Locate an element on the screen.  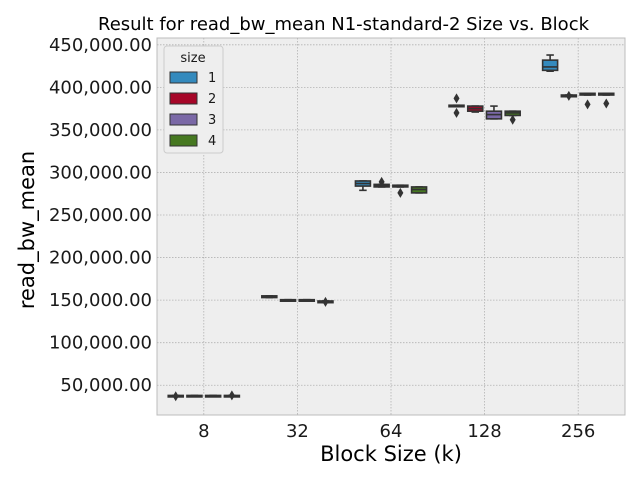
x-tick-label: 256 is located at coordinates (578, 431).